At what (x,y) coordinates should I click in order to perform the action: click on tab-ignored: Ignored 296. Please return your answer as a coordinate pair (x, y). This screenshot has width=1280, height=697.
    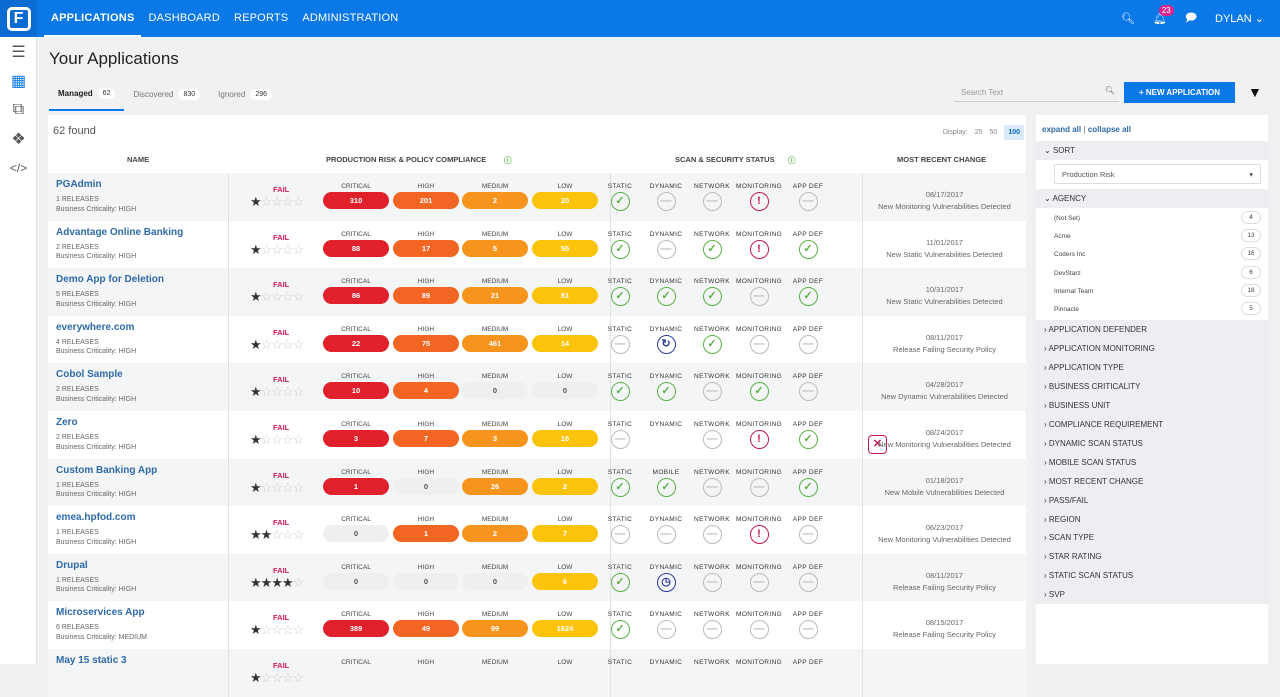
    Looking at the image, I should click on (245, 97).